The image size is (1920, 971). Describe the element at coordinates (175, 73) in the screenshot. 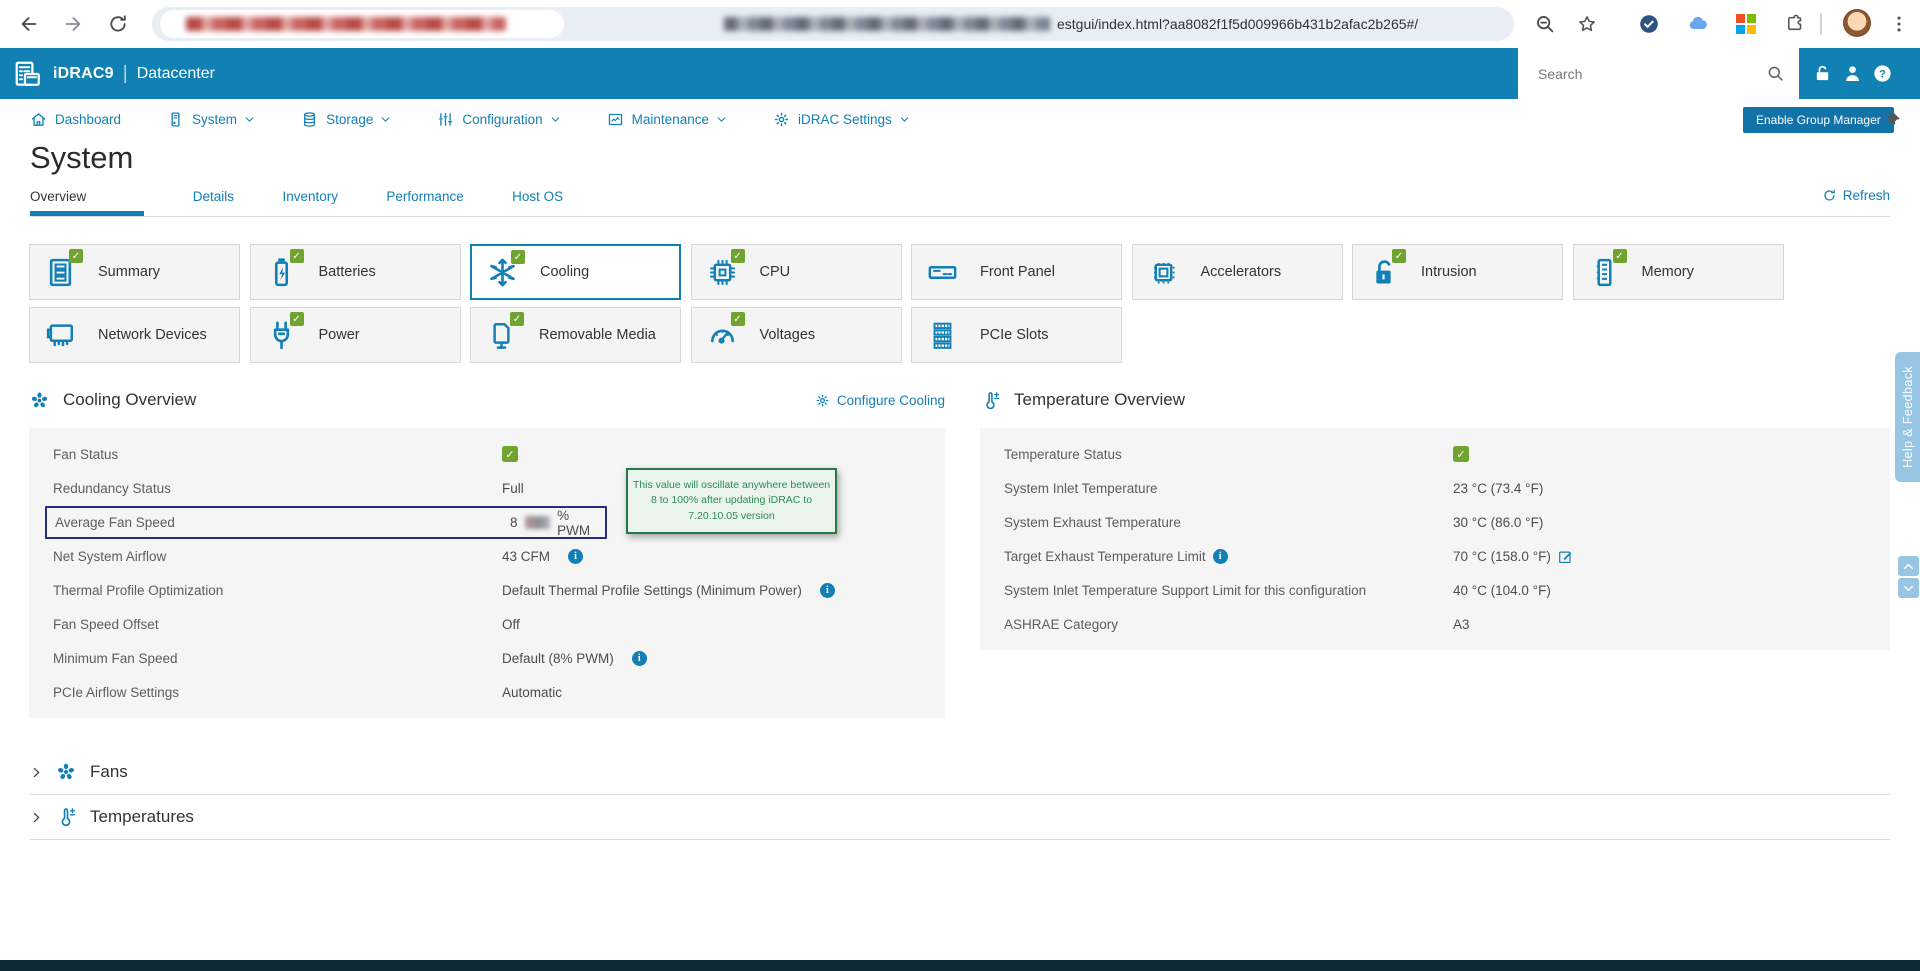

I see `brand-edition: Datacenter` at that location.